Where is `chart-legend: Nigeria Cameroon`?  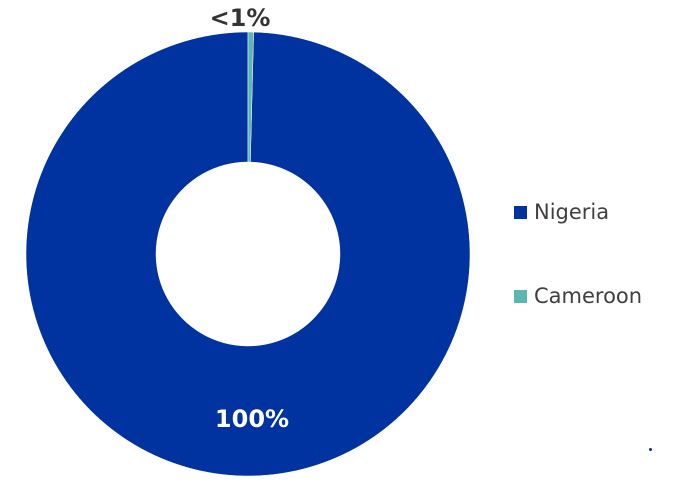
chart-legend: Nigeria Cameroon is located at coordinates (578, 282).